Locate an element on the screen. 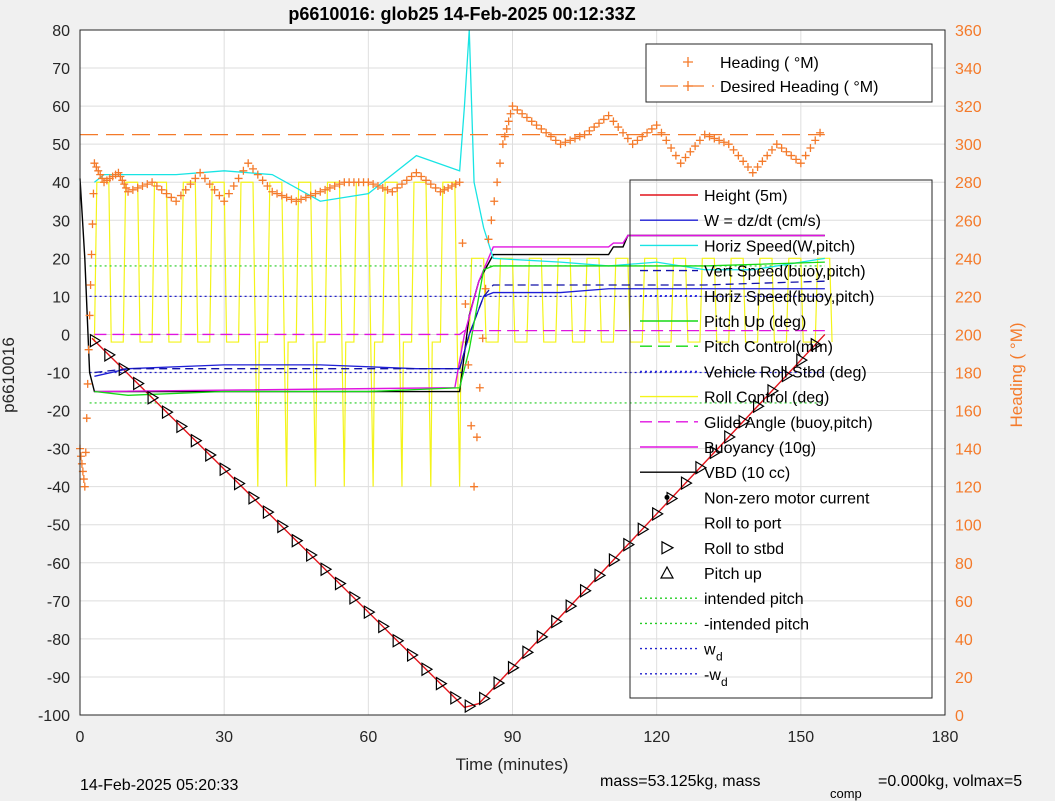 This screenshot has width=1055, height=801. y-tick-label: 40 is located at coordinates (61, 183).